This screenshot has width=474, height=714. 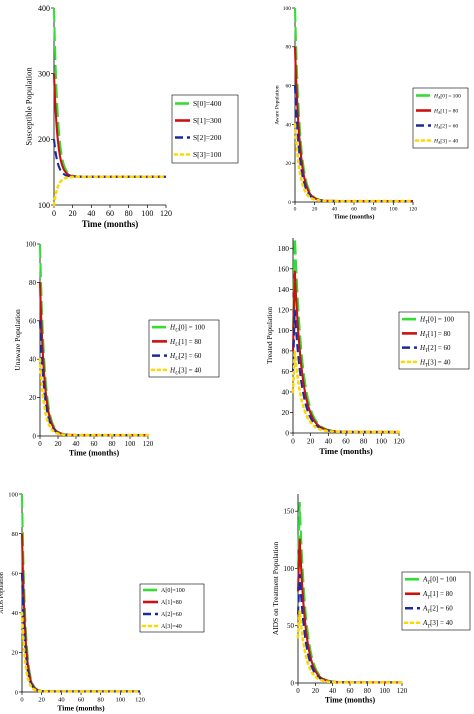 I want to click on legend-entry: HU[3] = 40, so click(x=185, y=371).